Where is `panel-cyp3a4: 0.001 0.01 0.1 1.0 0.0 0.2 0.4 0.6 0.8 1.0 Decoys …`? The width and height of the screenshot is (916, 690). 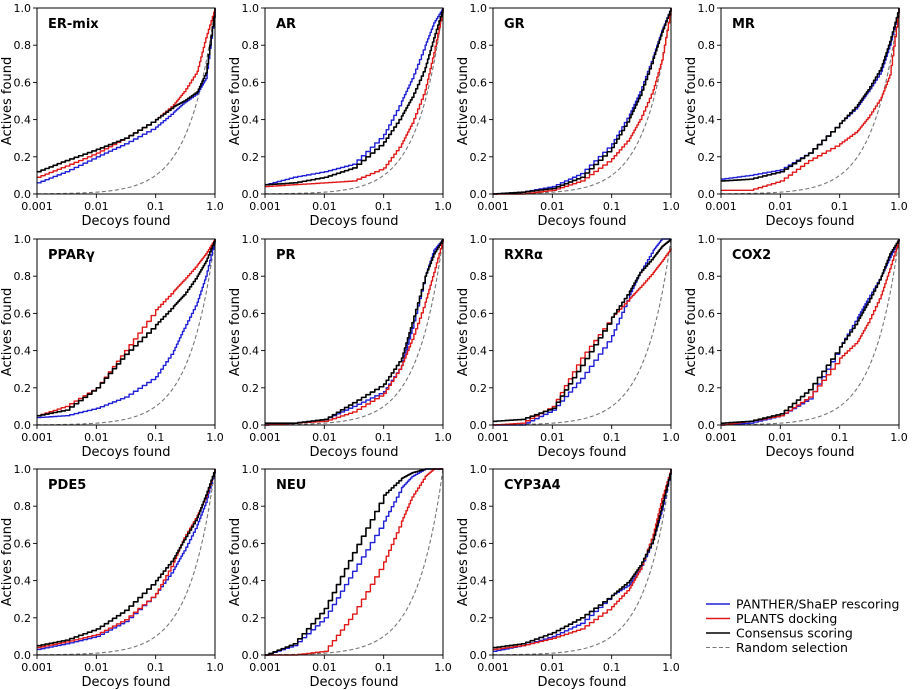
panel-cyp3a4: 0.001 0.01 0.1 1.0 0.0 0.2 0.4 0.6 0.8 1.0 Decoys … is located at coordinates (568, 576).